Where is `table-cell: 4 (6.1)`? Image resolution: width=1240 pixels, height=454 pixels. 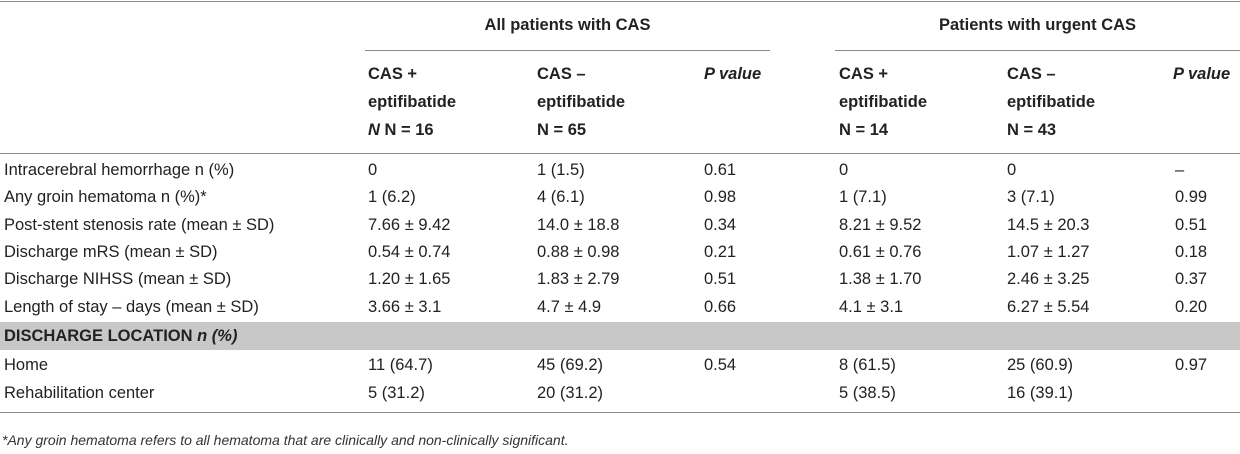 table-cell: 4 (6.1) is located at coordinates (561, 197).